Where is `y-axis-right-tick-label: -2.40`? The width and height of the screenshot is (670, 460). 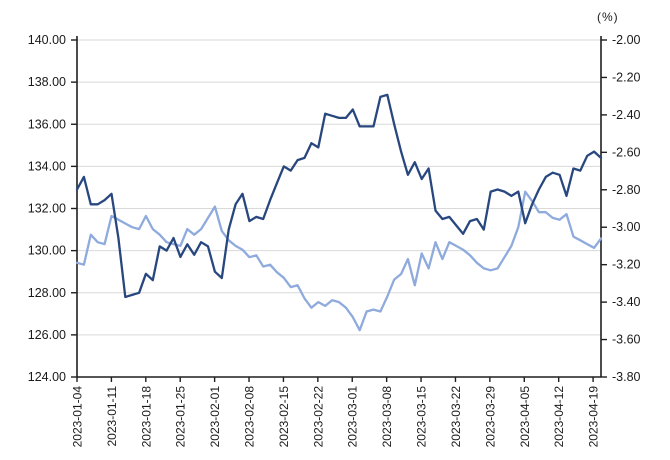 y-axis-right-tick-label: -2.40 is located at coordinates (626, 115).